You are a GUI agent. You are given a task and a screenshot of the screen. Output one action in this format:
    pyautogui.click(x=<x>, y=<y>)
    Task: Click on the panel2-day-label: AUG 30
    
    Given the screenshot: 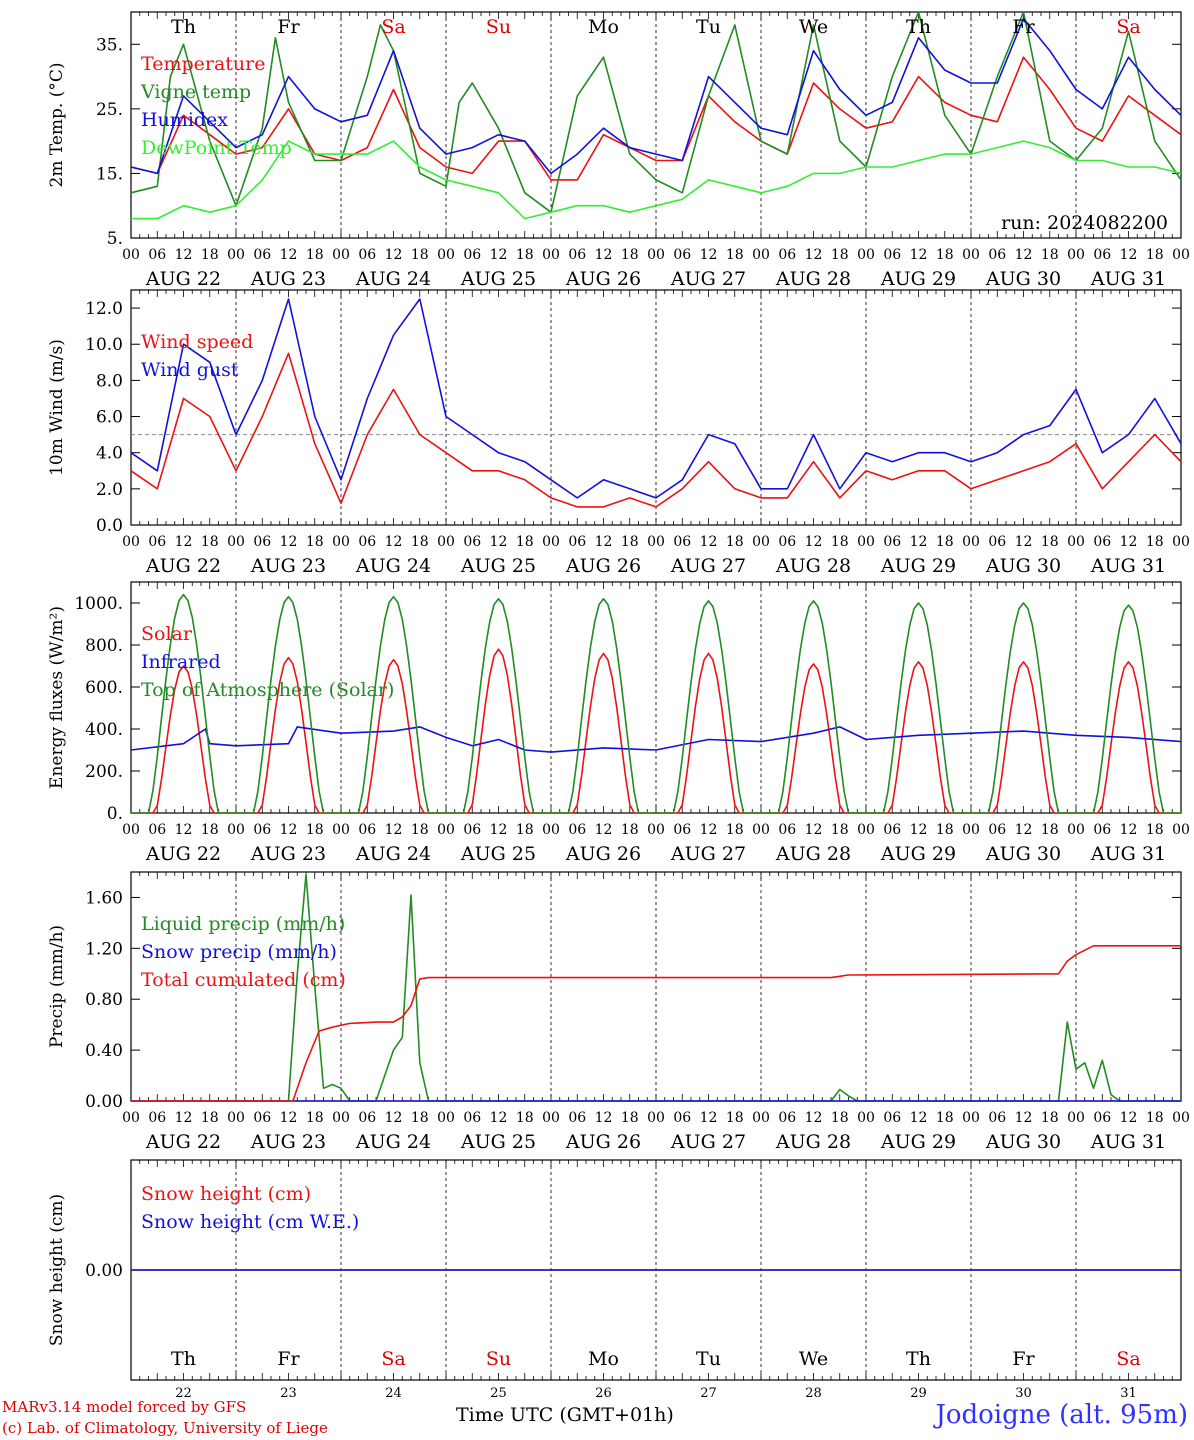 What is the action you would take?
    pyautogui.click(x=1023, y=566)
    